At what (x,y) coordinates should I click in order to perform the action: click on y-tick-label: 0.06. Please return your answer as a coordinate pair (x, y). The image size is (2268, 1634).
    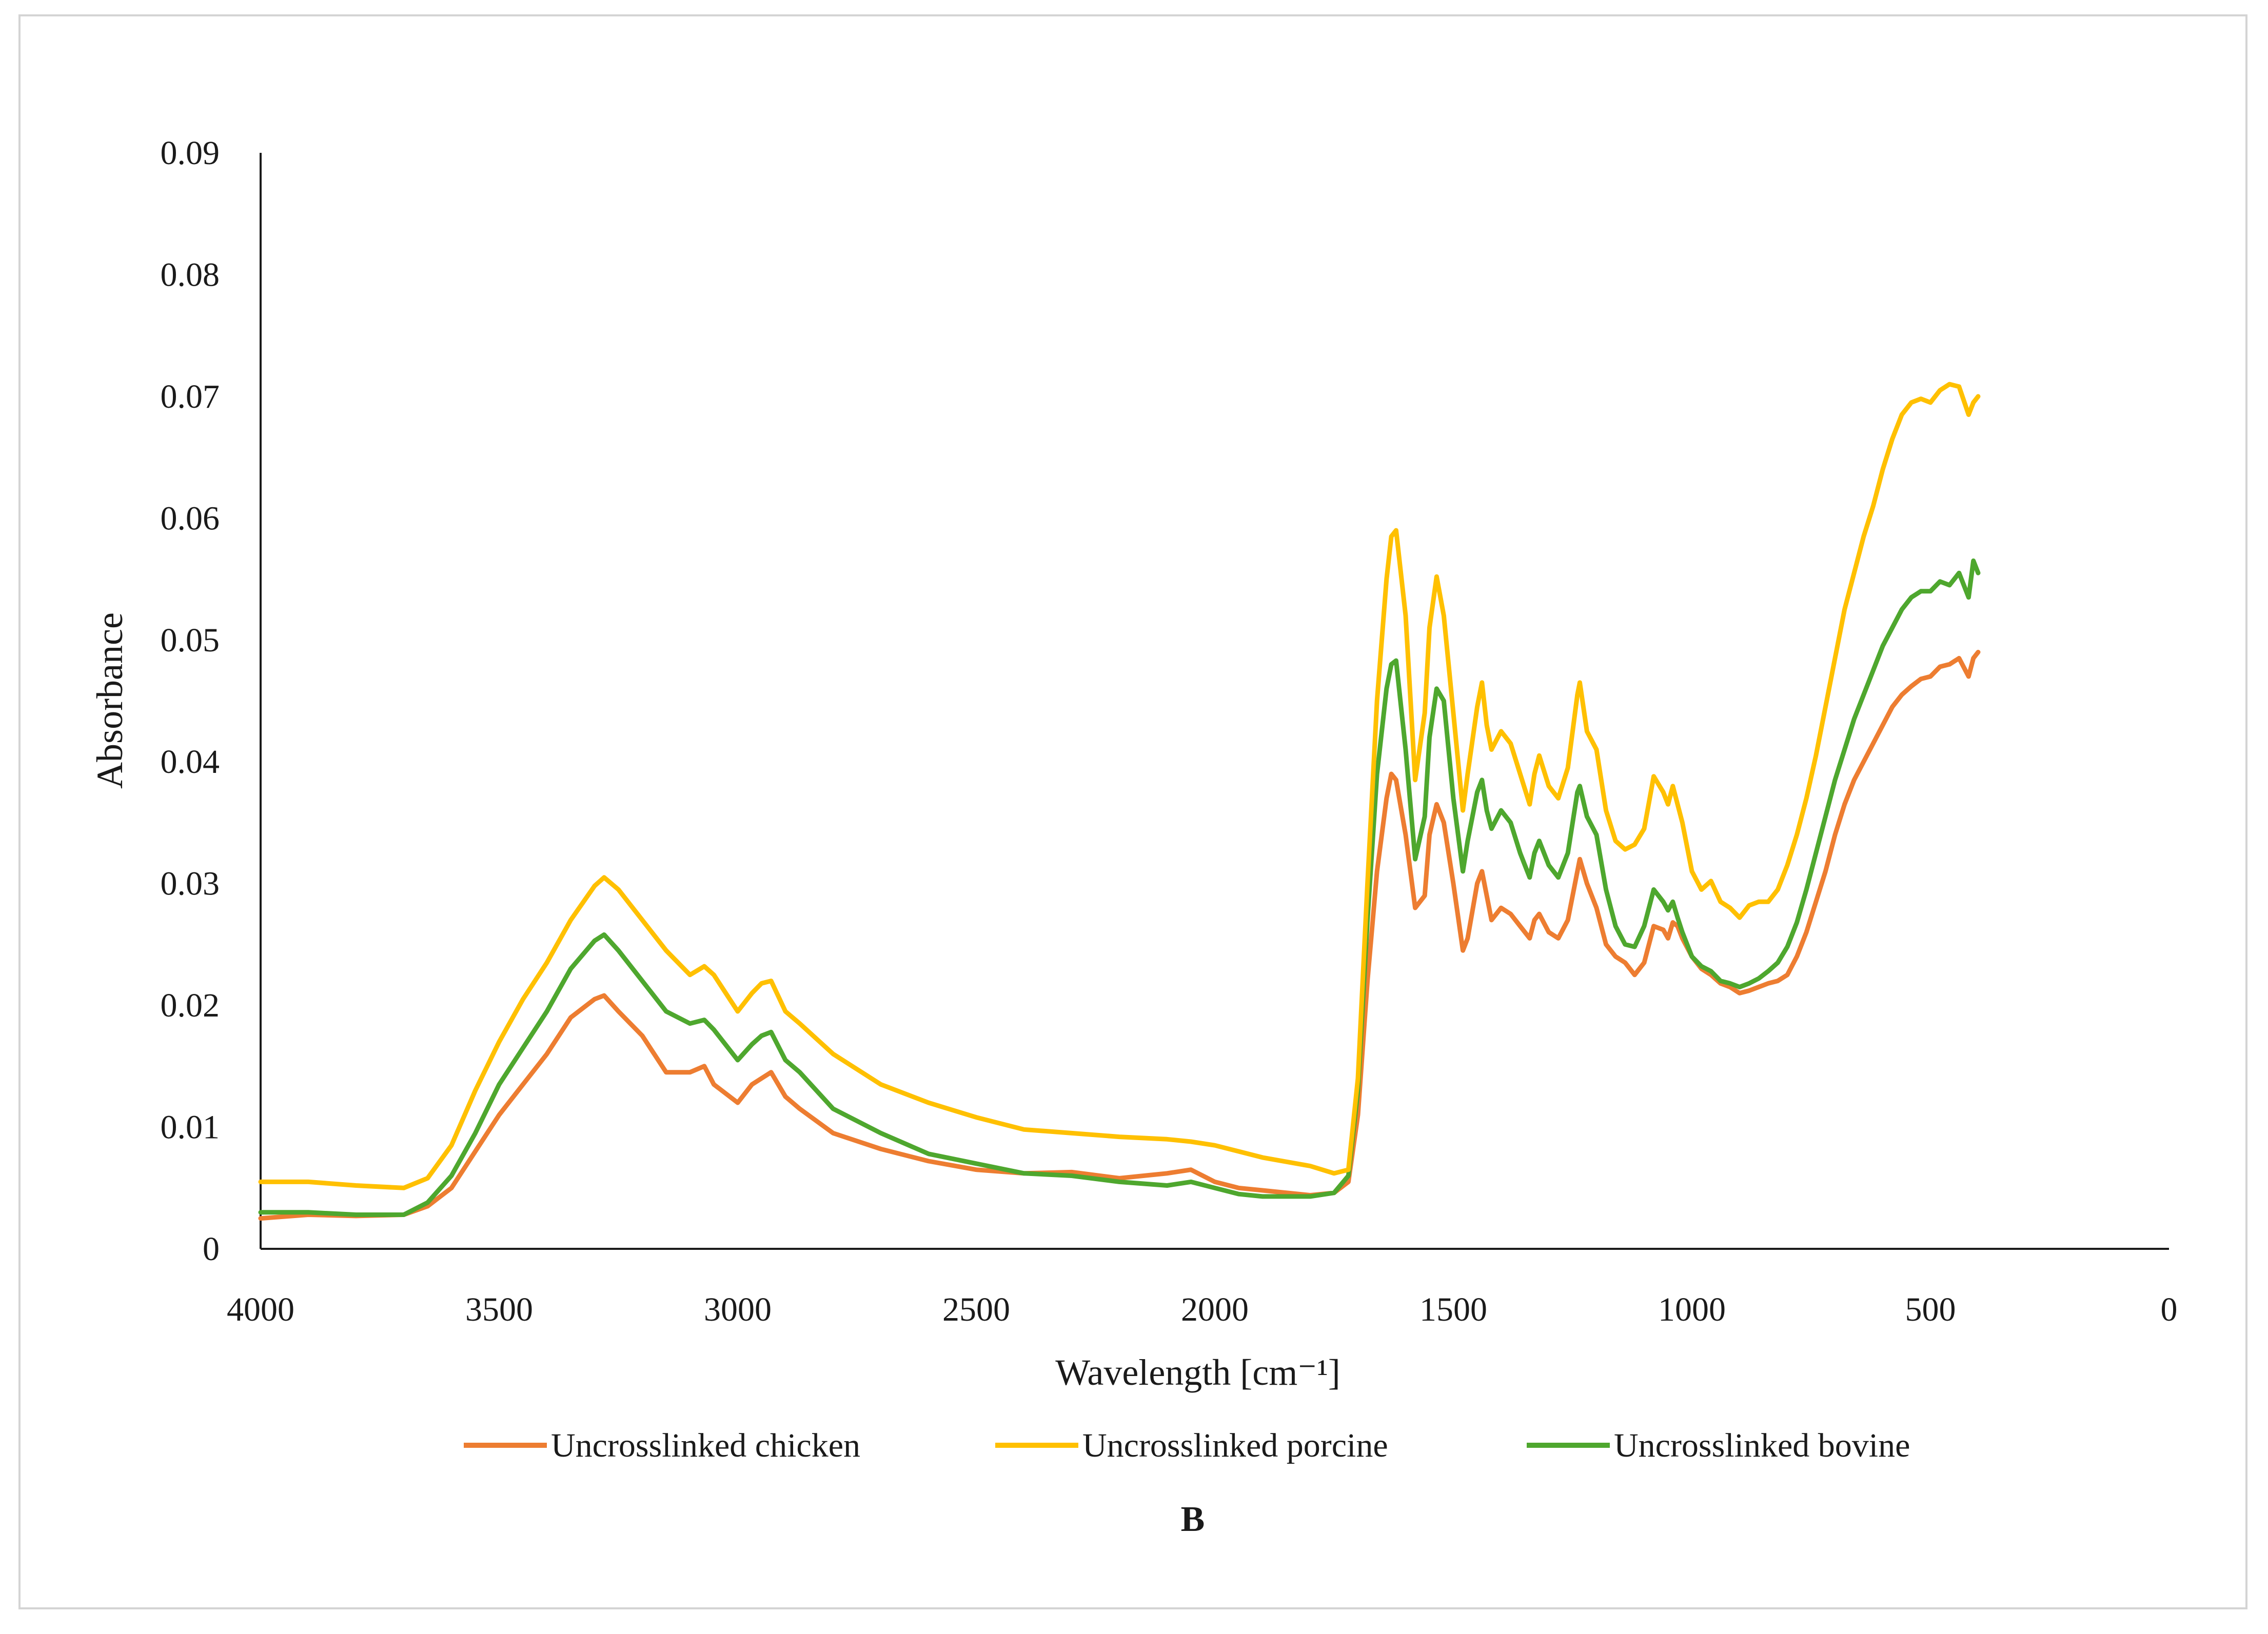
    Looking at the image, I should click on (190, 518).